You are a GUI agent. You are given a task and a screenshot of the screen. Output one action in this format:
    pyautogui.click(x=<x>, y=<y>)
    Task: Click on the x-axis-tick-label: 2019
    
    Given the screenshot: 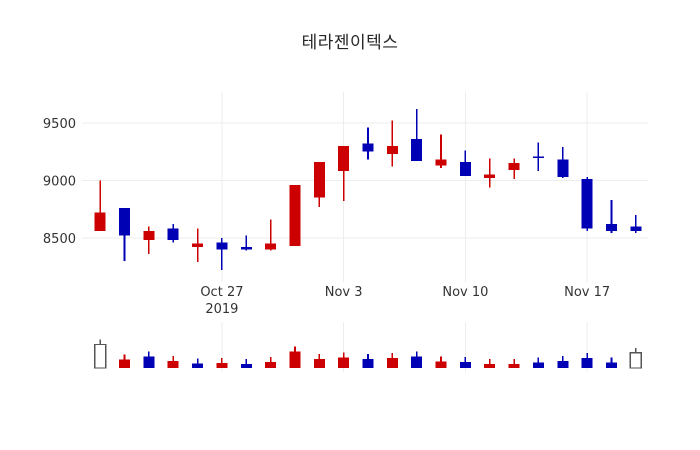 What is the action you would take?
    pyautogui.click(x=221, y=309)
    